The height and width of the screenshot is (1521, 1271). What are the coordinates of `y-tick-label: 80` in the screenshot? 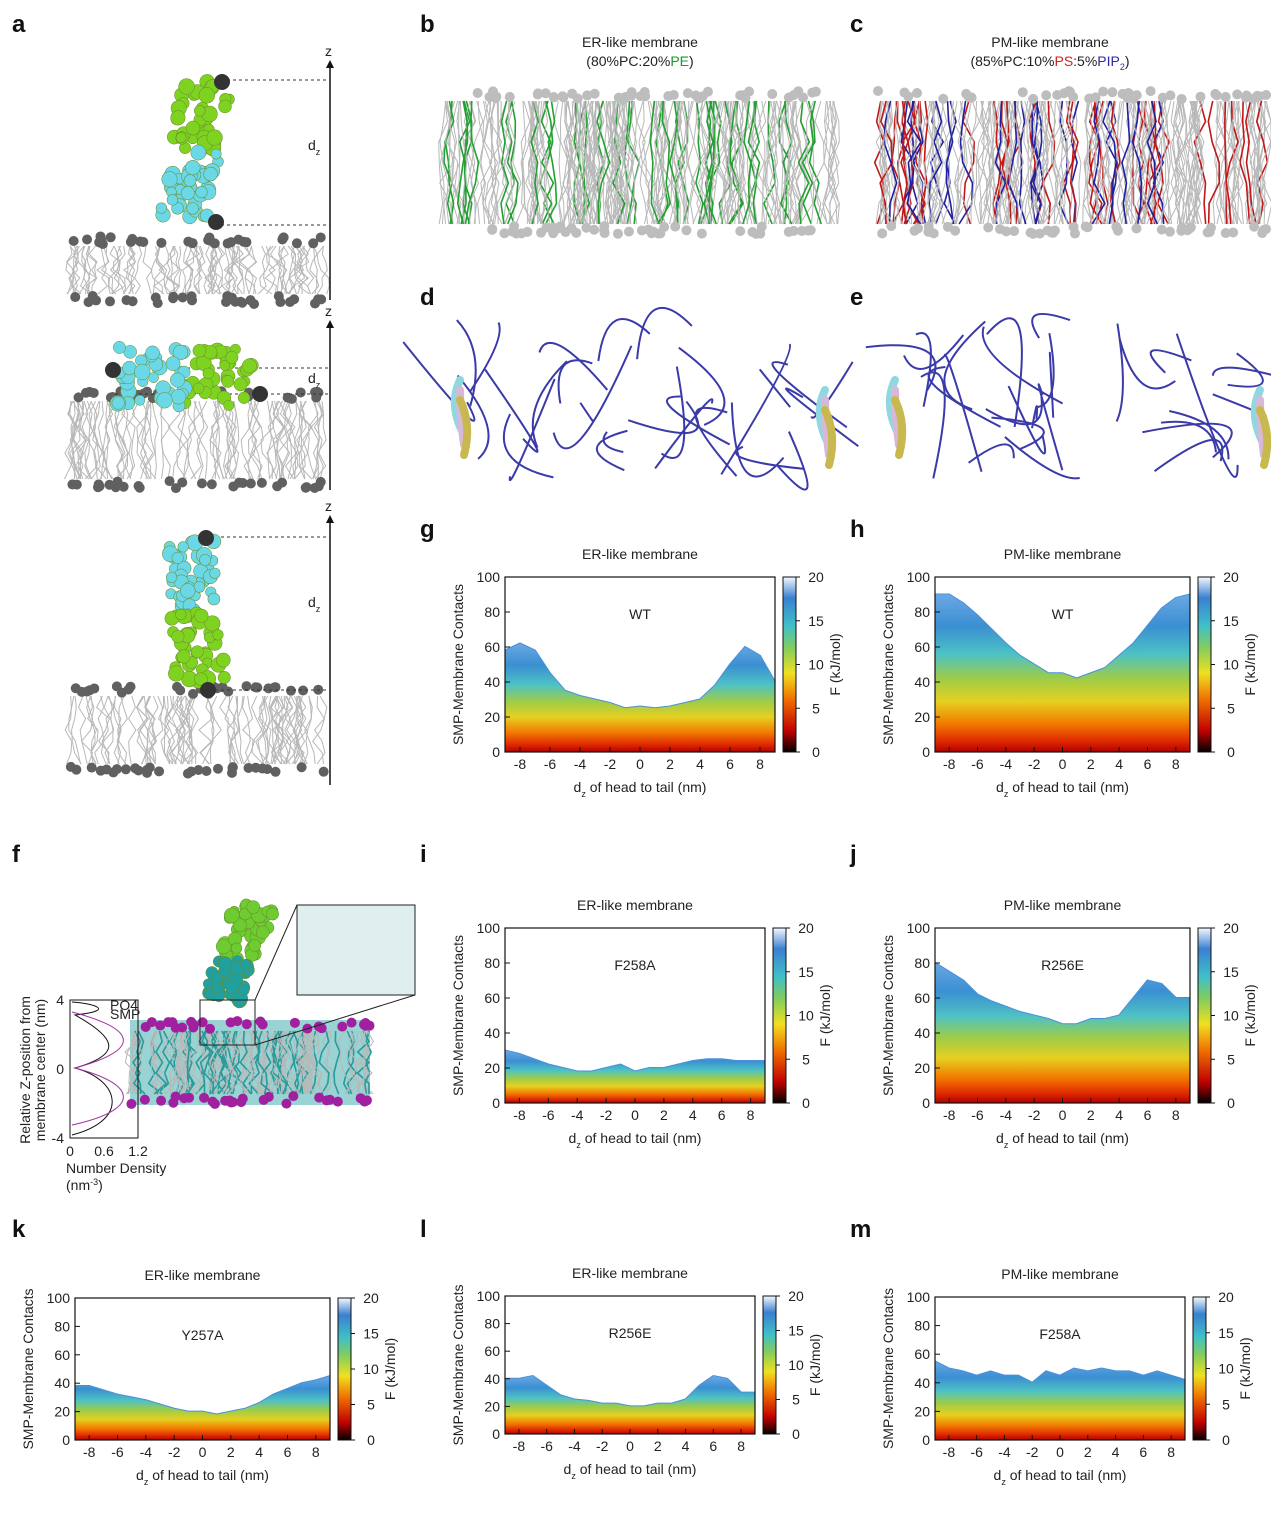 It's located at (492, 1324).